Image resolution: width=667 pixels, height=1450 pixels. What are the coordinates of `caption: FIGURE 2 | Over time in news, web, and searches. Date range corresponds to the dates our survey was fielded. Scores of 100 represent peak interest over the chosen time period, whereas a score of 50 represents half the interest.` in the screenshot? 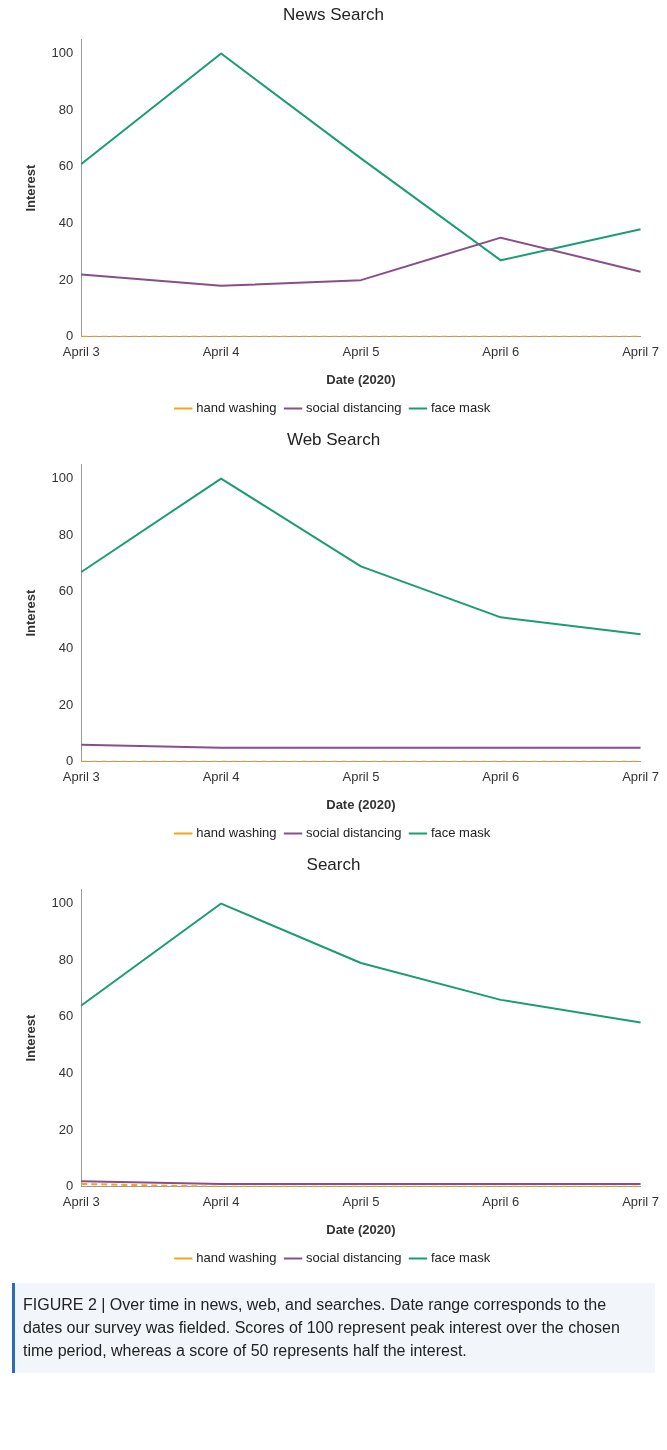 It's located at (333, 1328).